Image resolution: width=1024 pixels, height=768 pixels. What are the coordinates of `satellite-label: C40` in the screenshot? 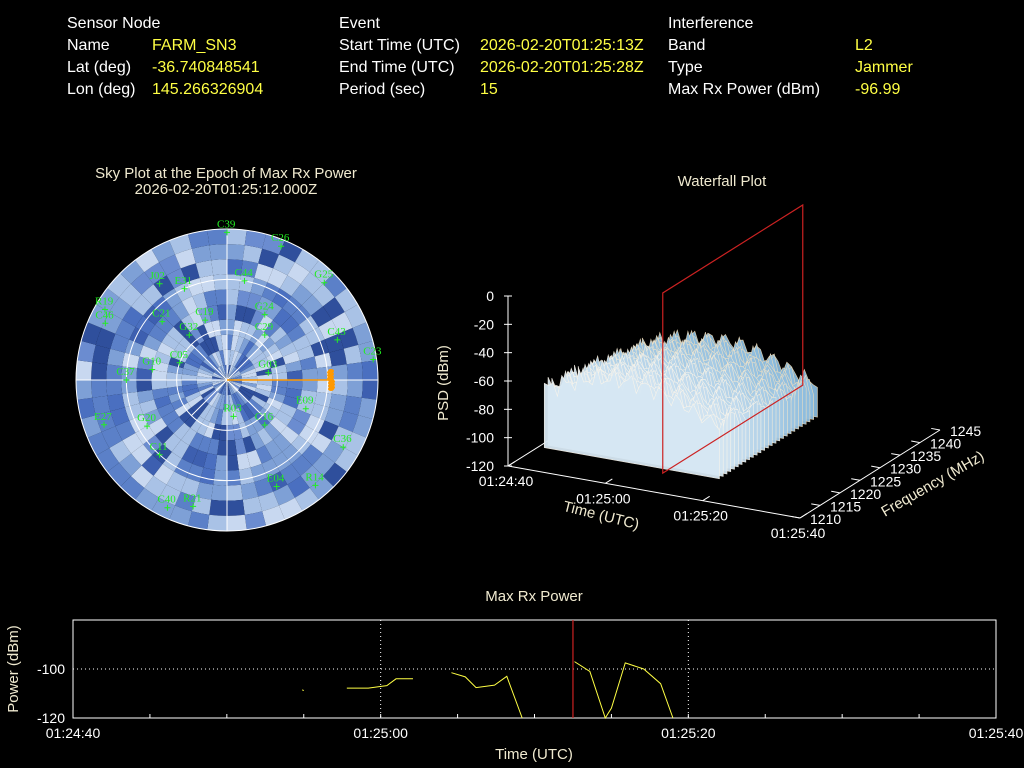 It's located at (166, 500).